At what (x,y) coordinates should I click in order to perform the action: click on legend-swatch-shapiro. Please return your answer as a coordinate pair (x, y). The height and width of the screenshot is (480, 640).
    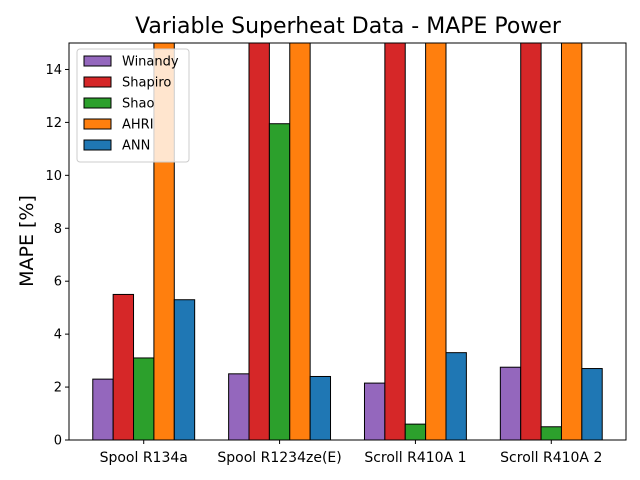
    Looking at the image, I should click on (97, 82).